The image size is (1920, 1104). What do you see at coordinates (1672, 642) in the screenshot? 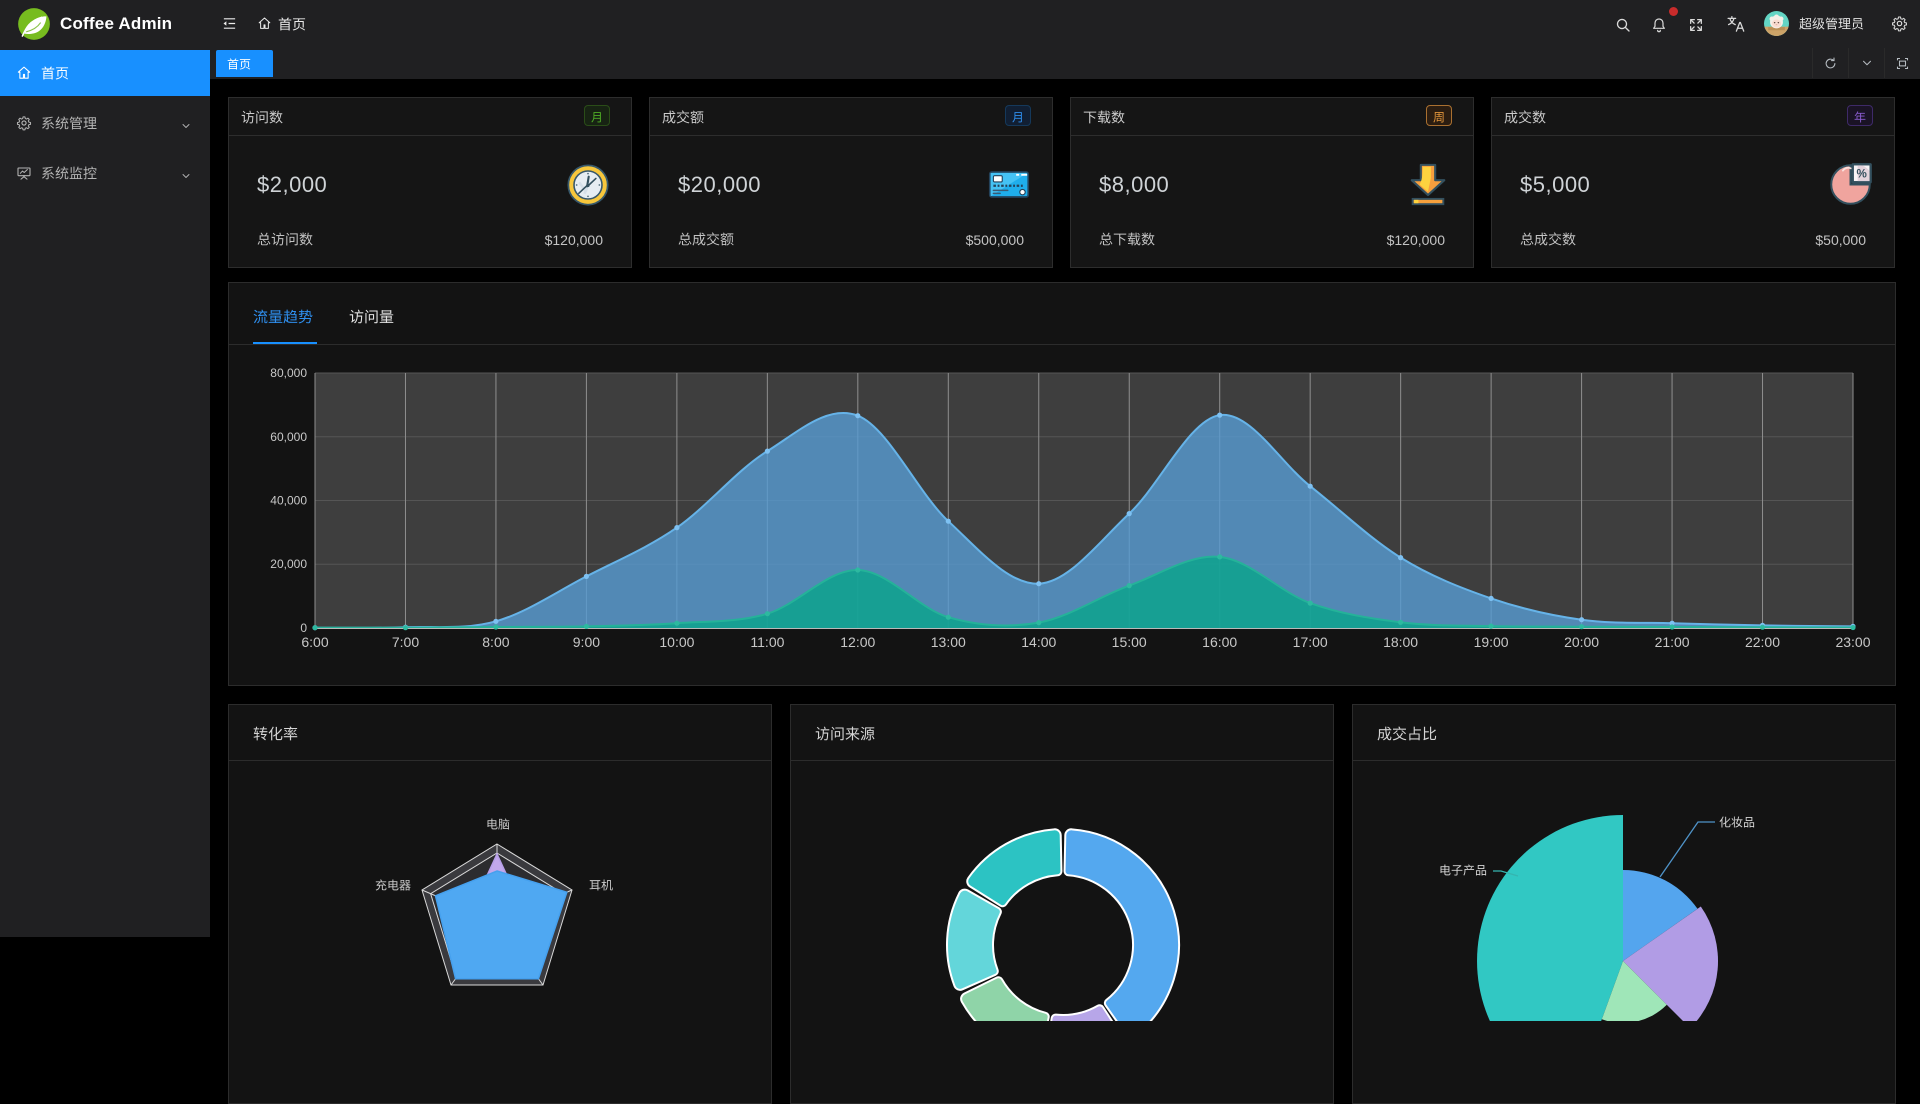
I see `svg-text: 21:00` at bounding box center [1672, 642].